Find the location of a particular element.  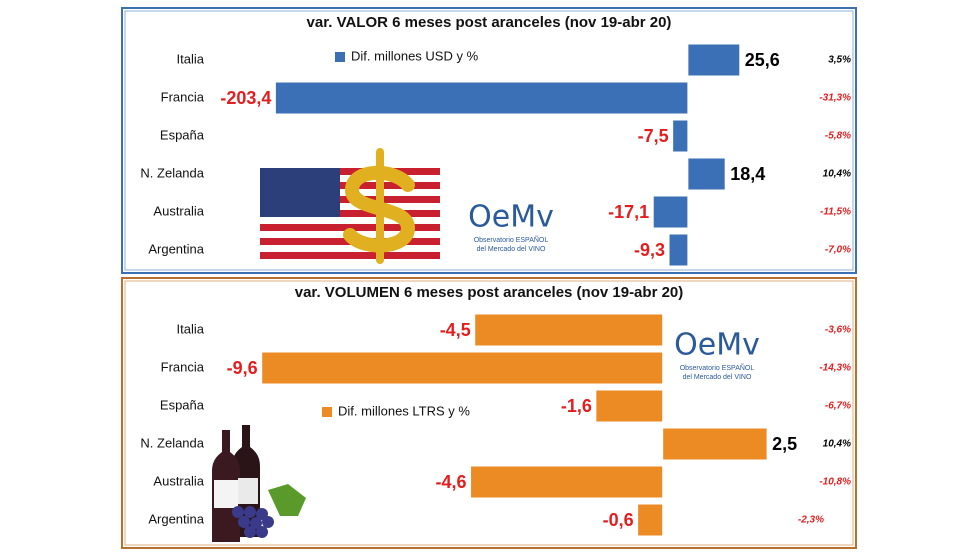

percent-label: -31,3% is located at coordinates (835, 98).